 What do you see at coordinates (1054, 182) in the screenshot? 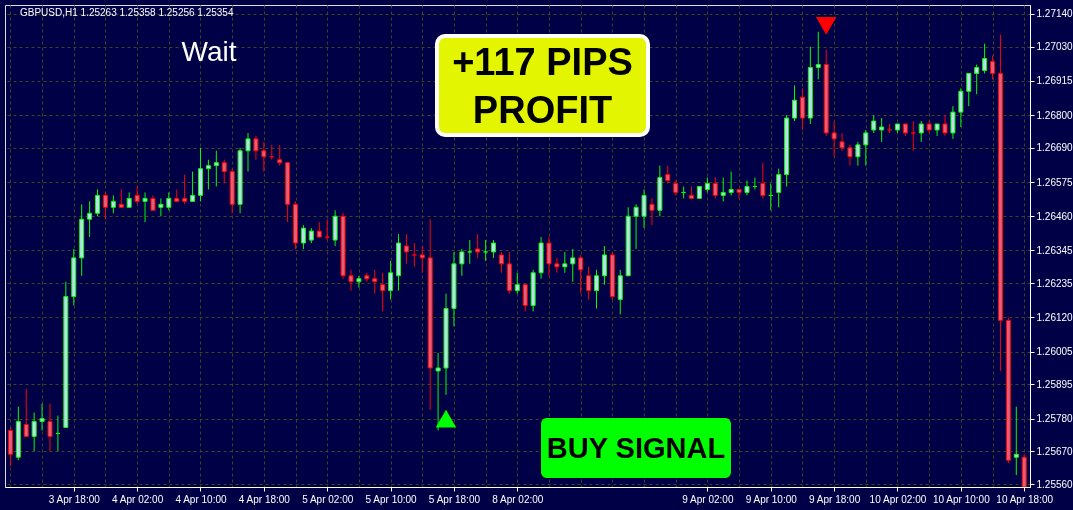
I see `y-tick-label: 1.26575` at bounding box center [1054, 182].